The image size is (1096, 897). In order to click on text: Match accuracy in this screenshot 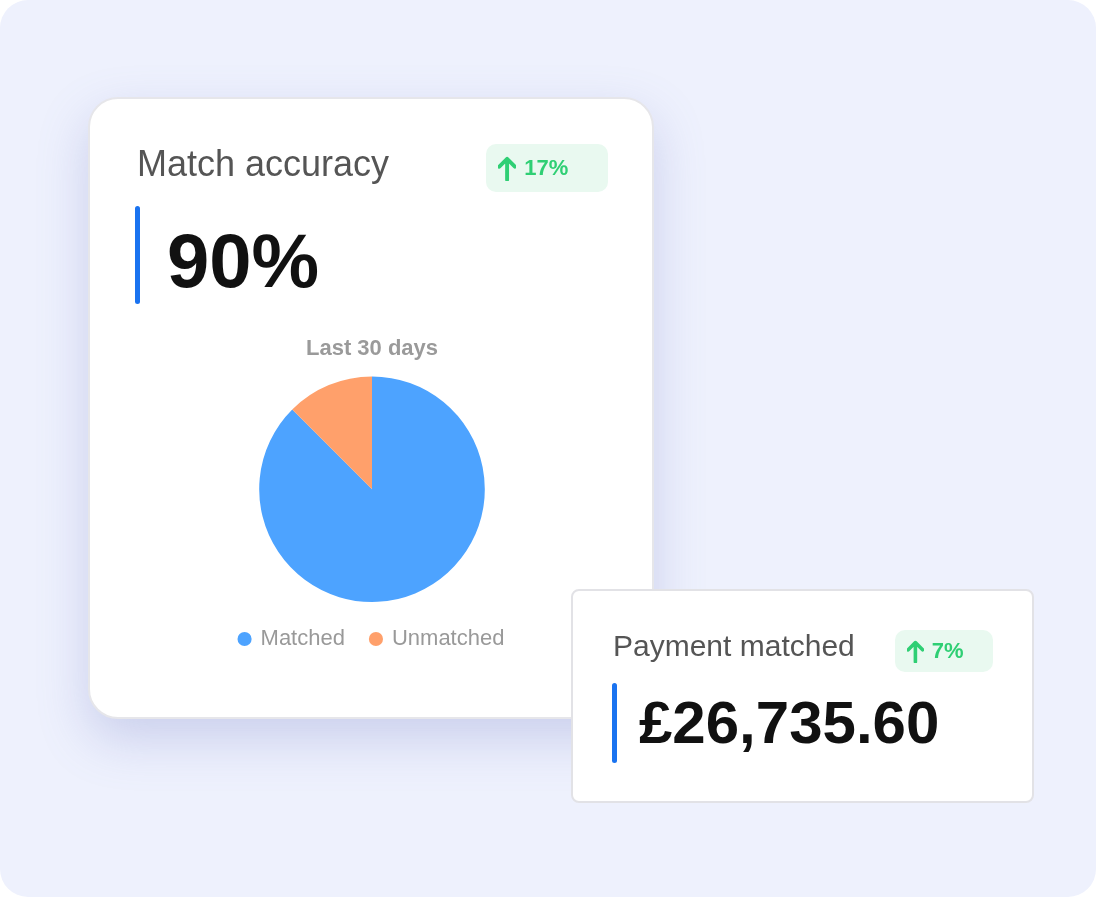, I will do `click(263, 164)`.